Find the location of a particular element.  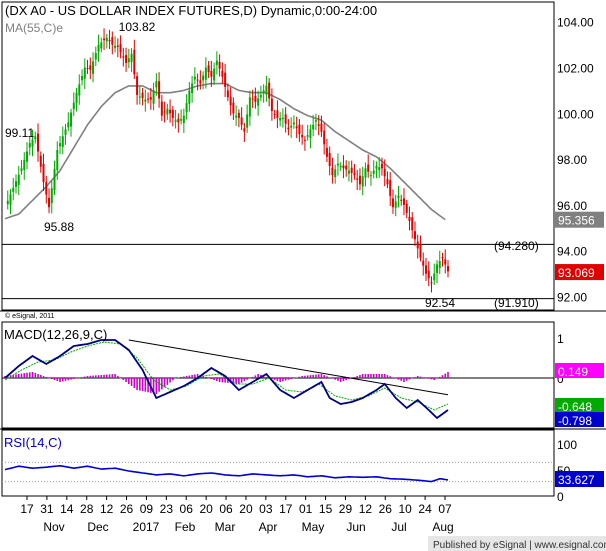

price-tick-label: 104.00 is located at coordinates (575, 23).